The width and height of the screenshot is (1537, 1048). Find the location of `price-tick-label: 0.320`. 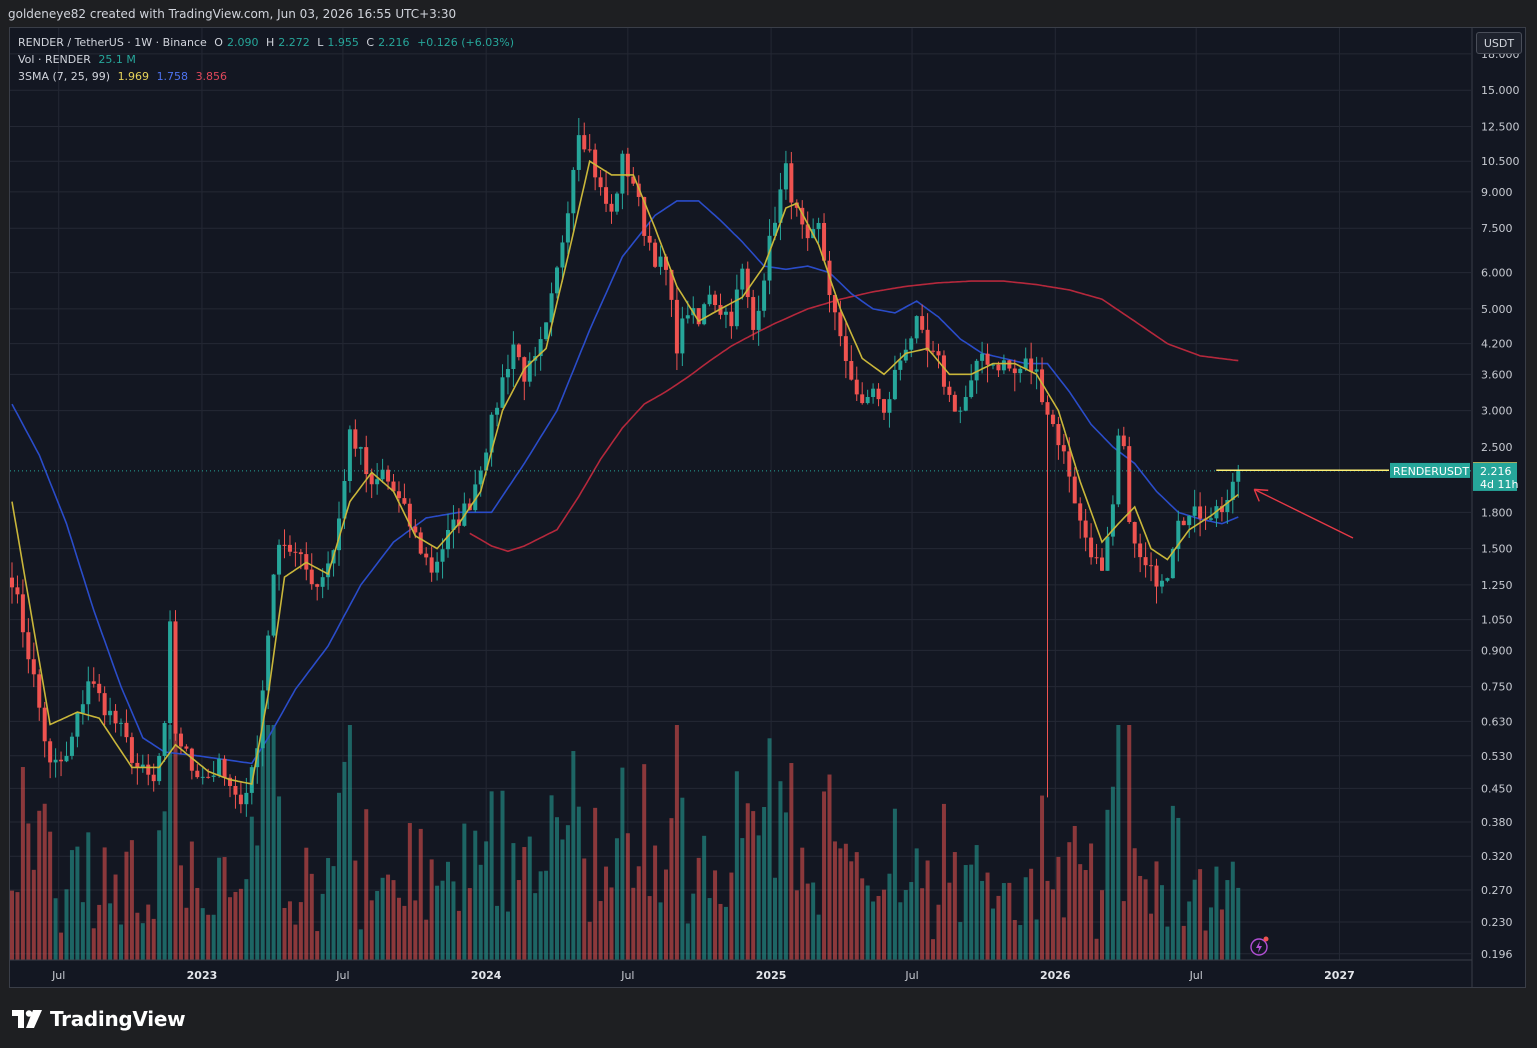

price-tick-label: 0.320 is located at coordinates (1497, 856).